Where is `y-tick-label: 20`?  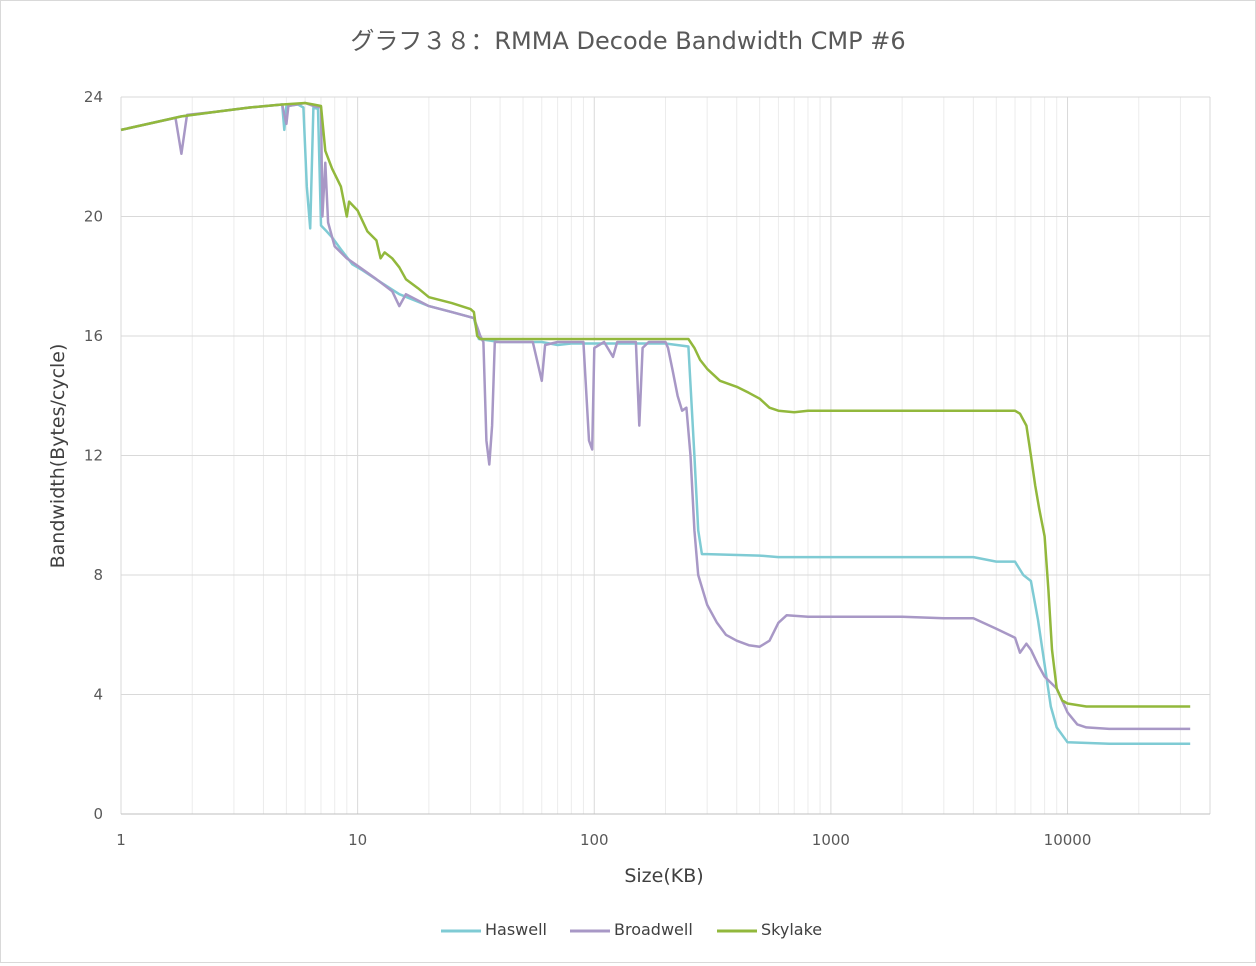
y-tick-label: 20 is located at coordinates (93, 217).